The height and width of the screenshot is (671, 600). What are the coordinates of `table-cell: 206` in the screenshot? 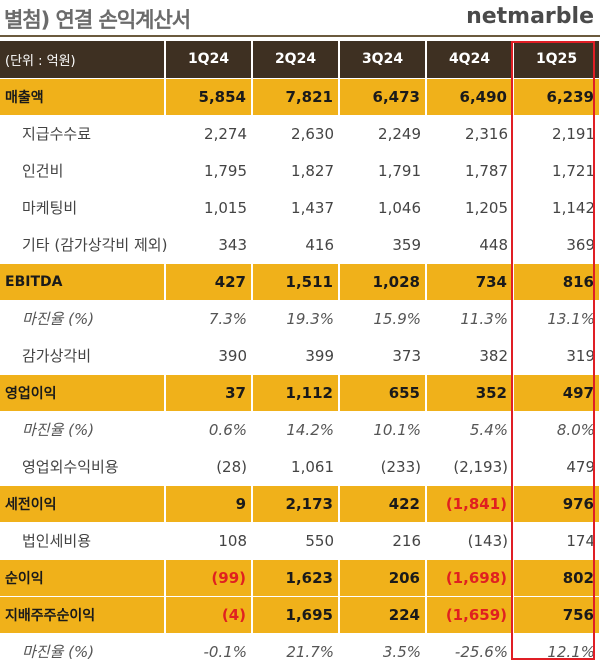 It's located at (383, 578).